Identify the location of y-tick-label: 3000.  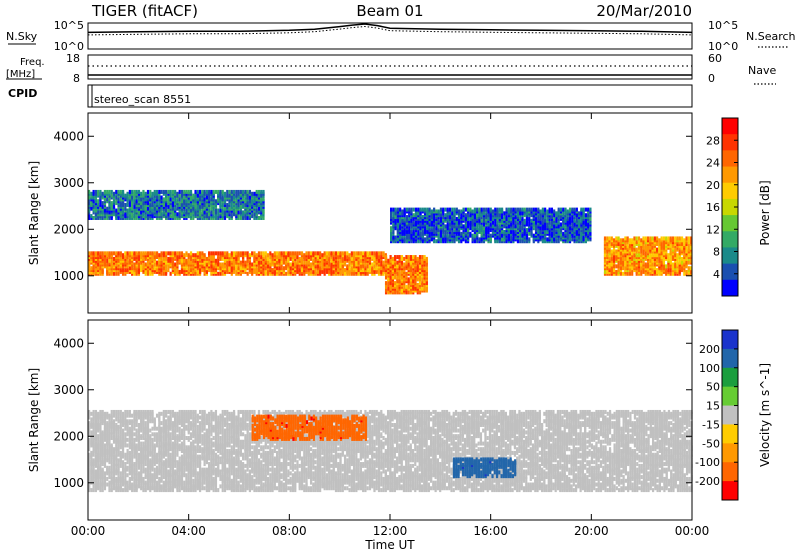
(68, 183).